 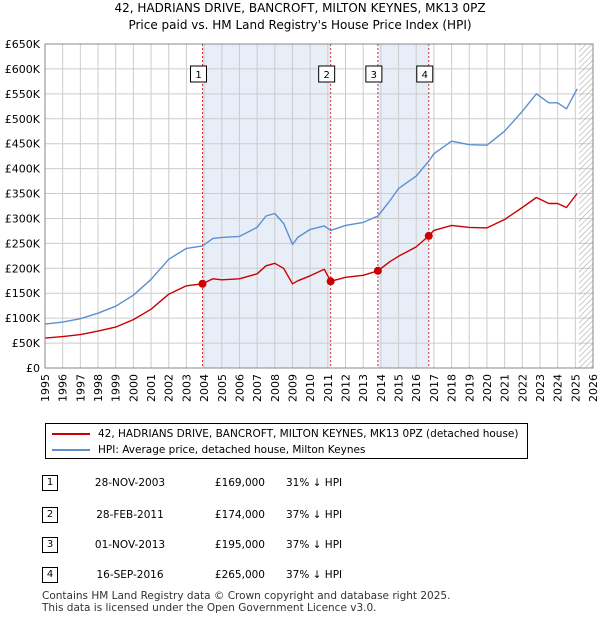 I want to click on x-tick-label: 2004, so click(x=204, y=388).